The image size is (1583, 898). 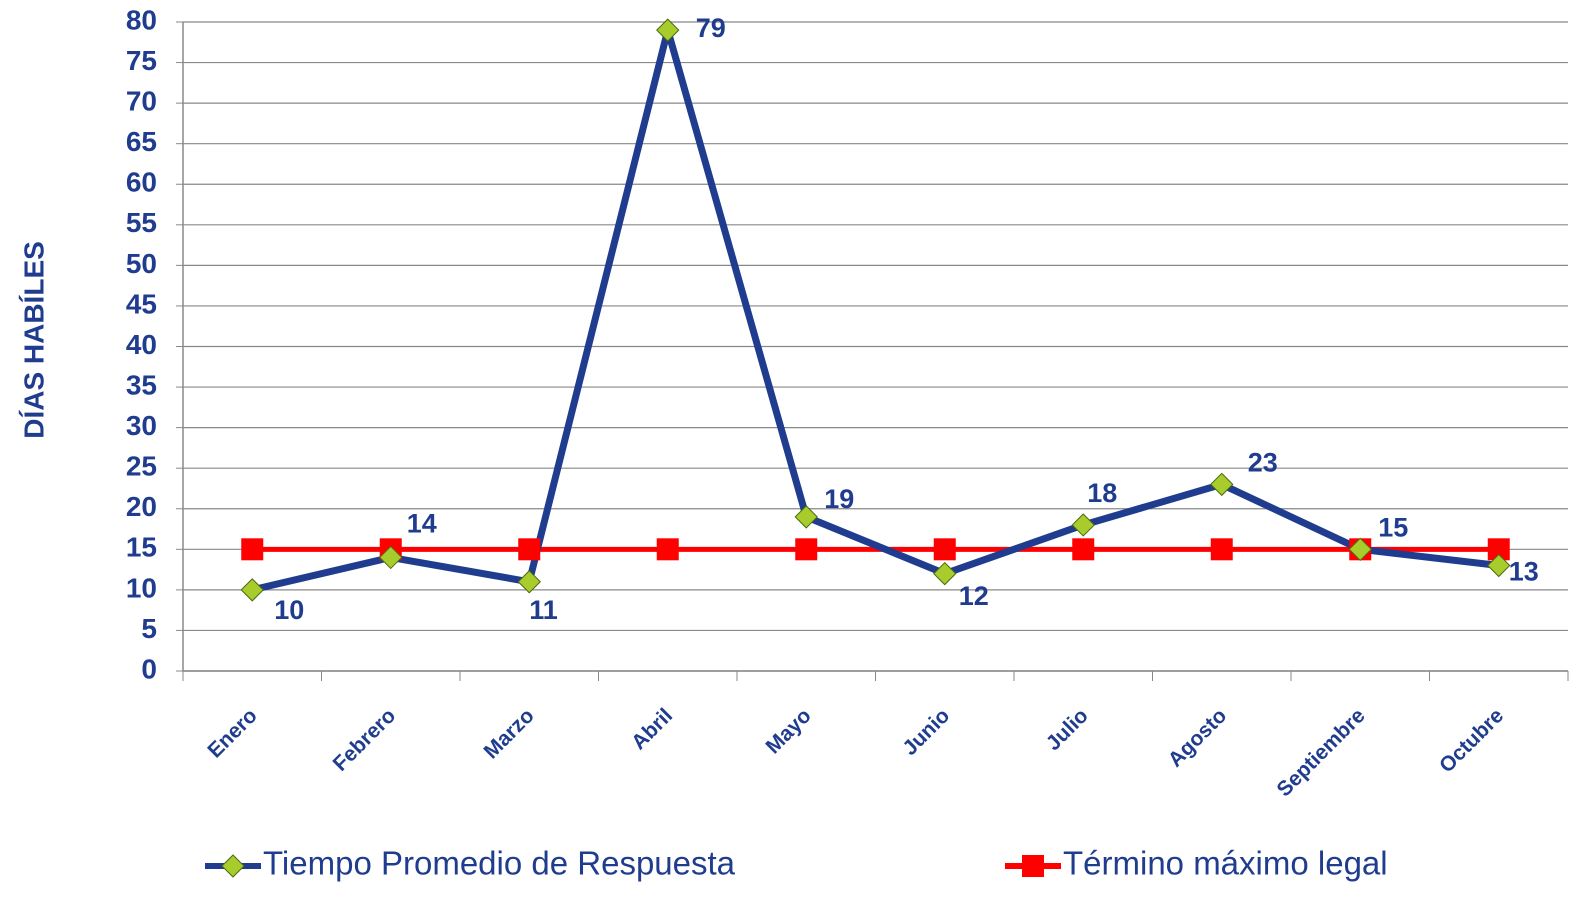 I want to click on y-tick-label: 40, so click(x=141, y=344).